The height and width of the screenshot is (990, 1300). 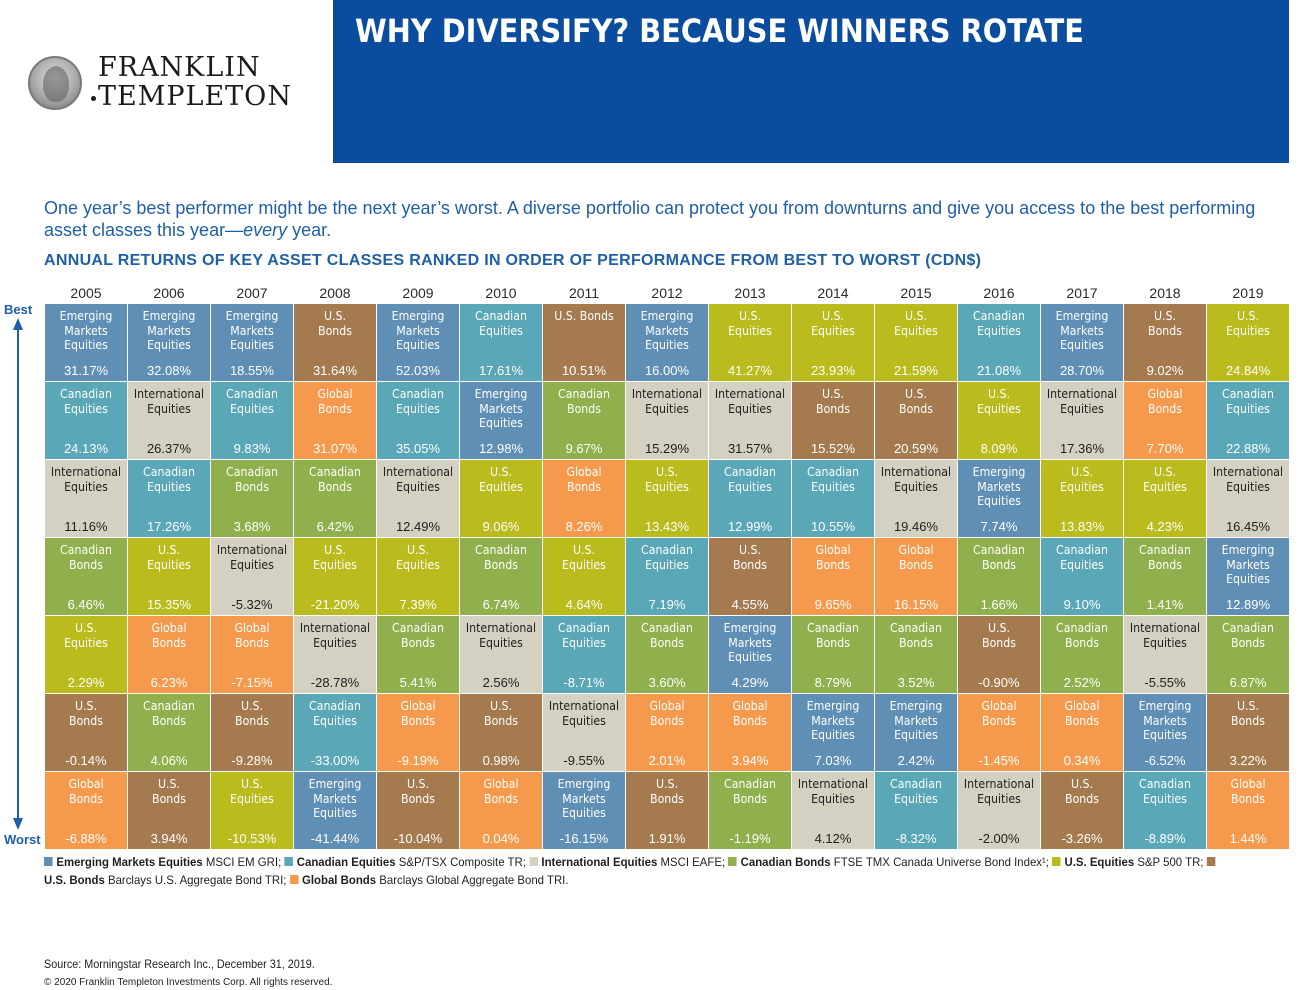 I want to click on return-value: 6.46%, so click(x=86, y=604).